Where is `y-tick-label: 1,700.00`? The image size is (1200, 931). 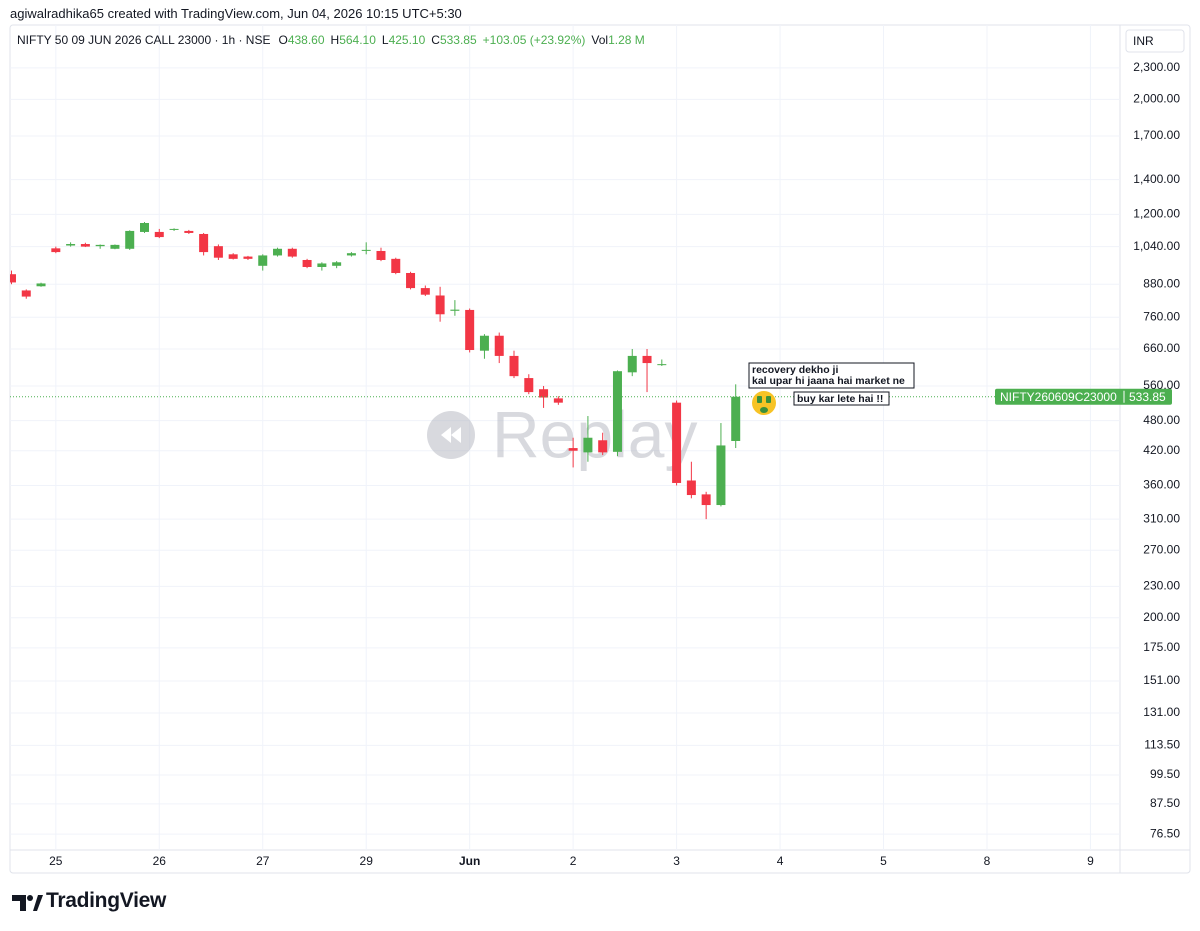
y-tick-label: 1,700.00 is located at coordinates (1156, 135).